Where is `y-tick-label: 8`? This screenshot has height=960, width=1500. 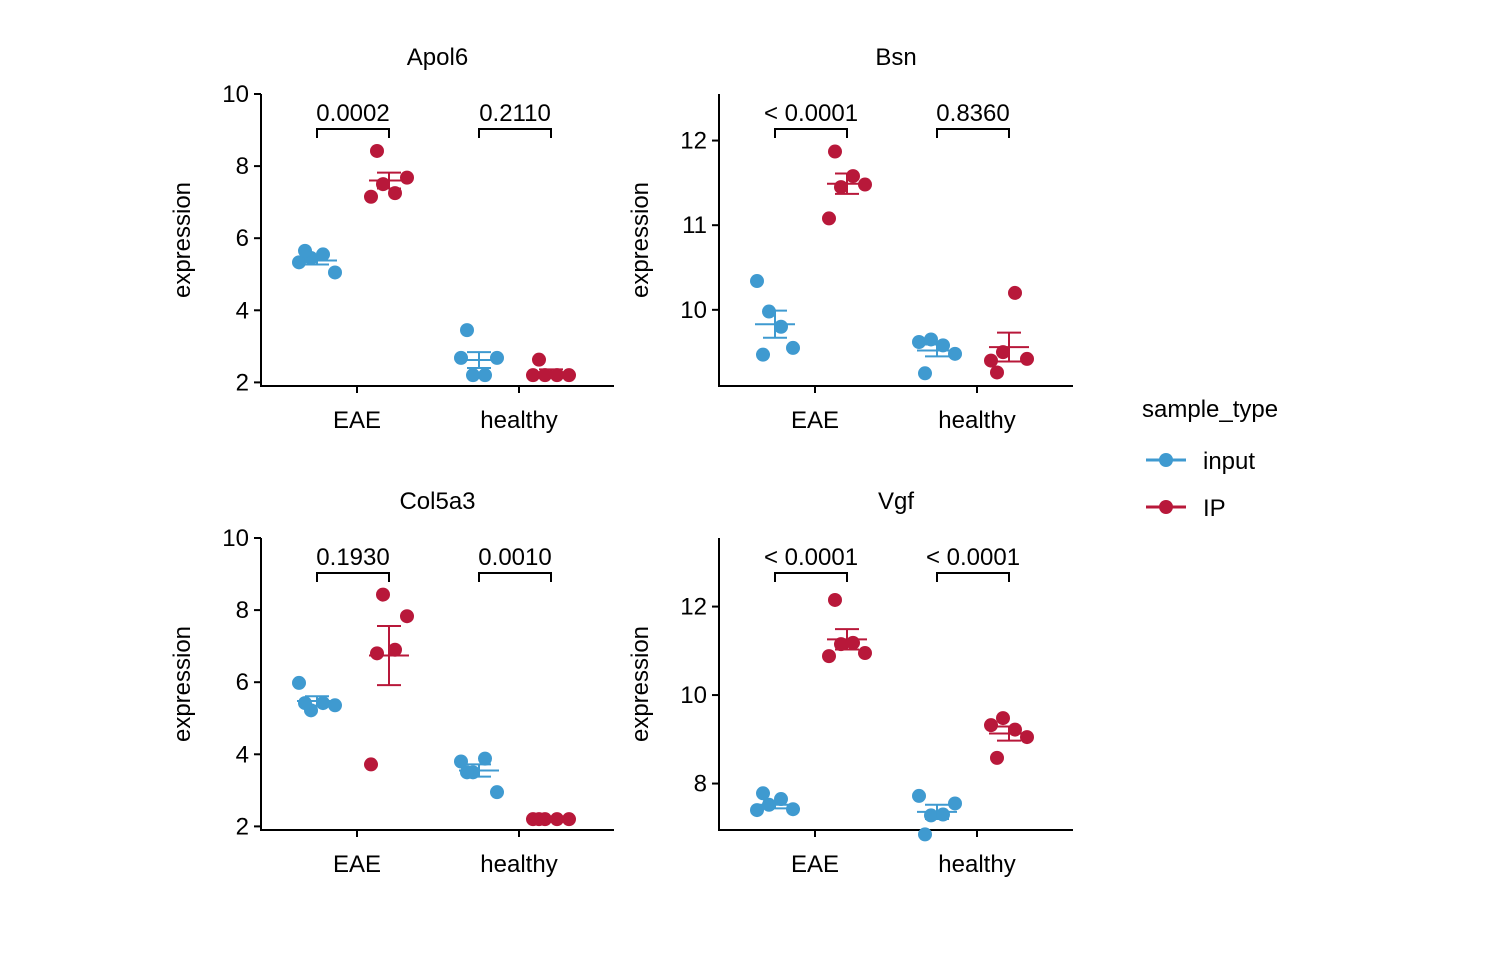
y-tick-label: 8 is located at coordinates (242, 166).